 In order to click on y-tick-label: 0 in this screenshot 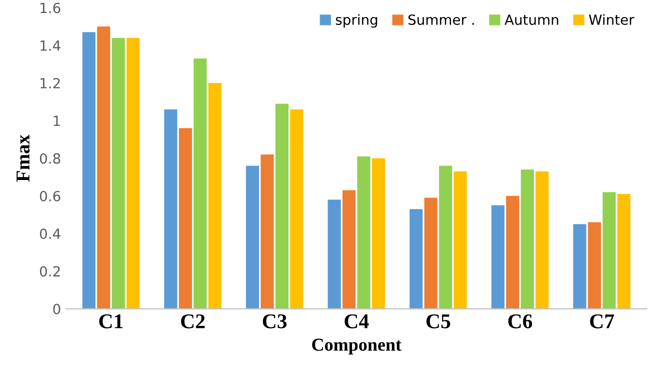, I will do `click(56, 309)`.